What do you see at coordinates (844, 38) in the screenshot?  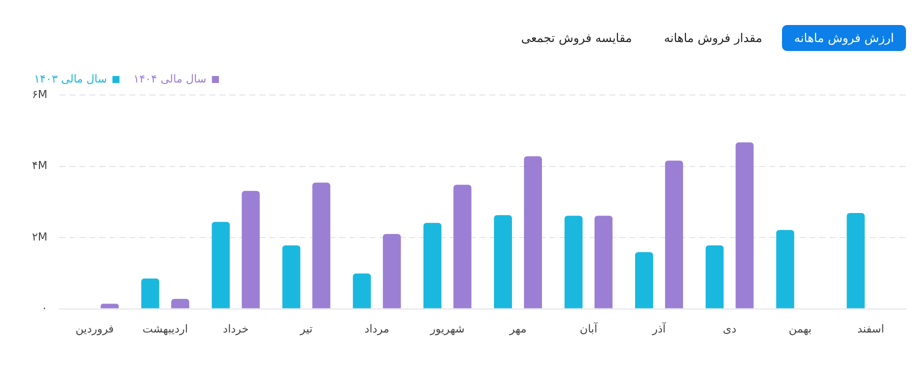 I see `text: ارزش فروش ماهانه` at bounding box center [844, 38].